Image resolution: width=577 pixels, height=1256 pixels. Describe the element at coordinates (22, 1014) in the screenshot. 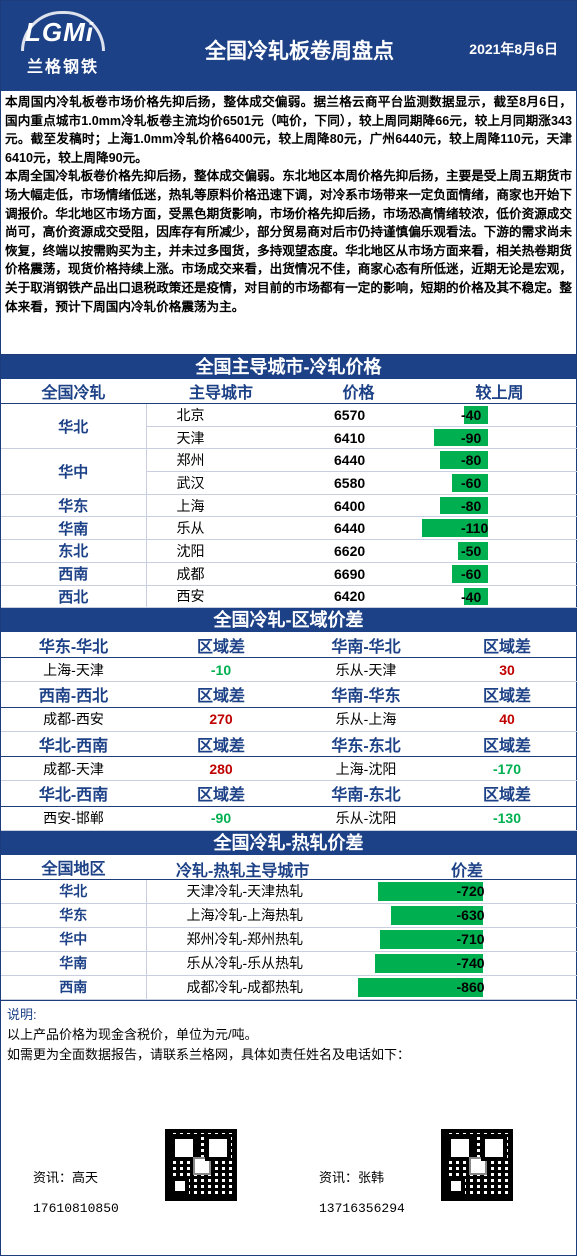

I see `notes-label: 说明:` at that location.